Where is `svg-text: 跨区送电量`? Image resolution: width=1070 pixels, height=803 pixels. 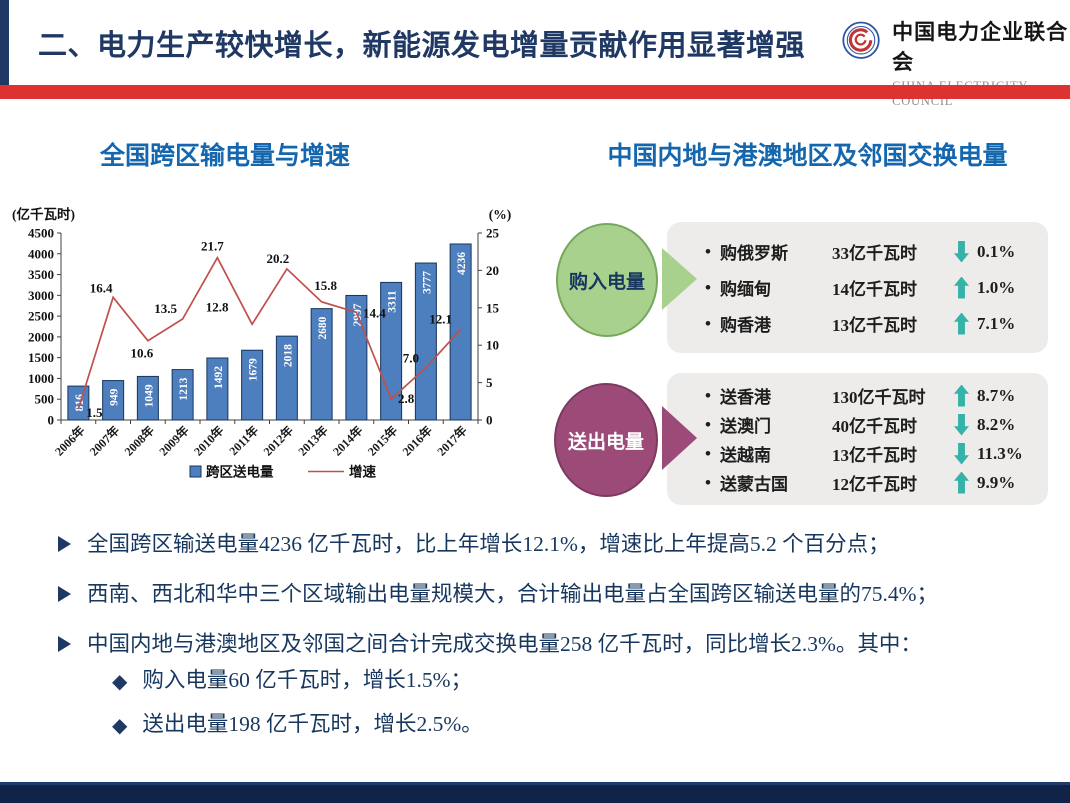 svg-text: 跨区送电量 is located at coordinates (240, 472).